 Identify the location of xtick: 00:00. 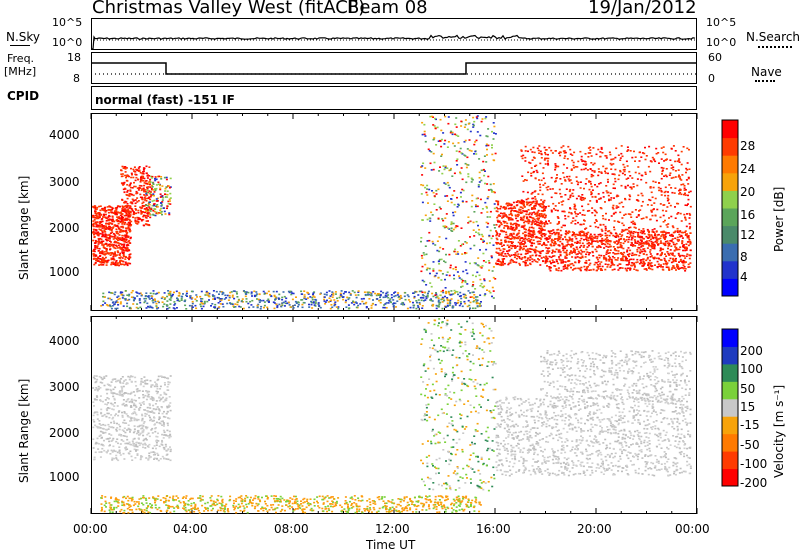
(692, 529).